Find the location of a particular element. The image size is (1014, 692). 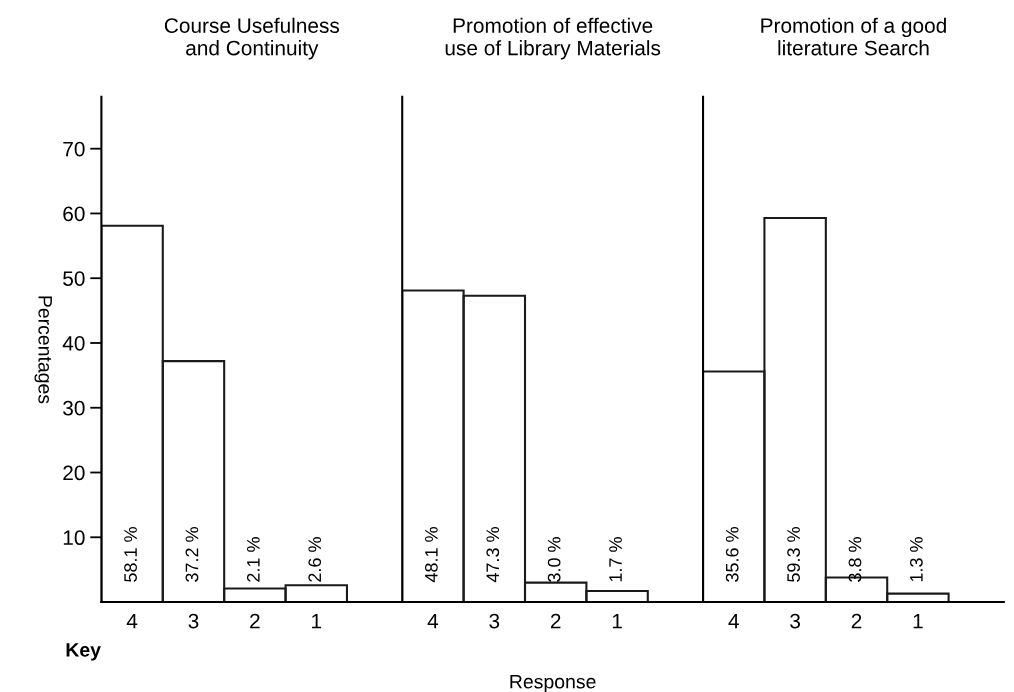

chart-title: Course Usefulness and Continuity is located at coordinates (252, 38).